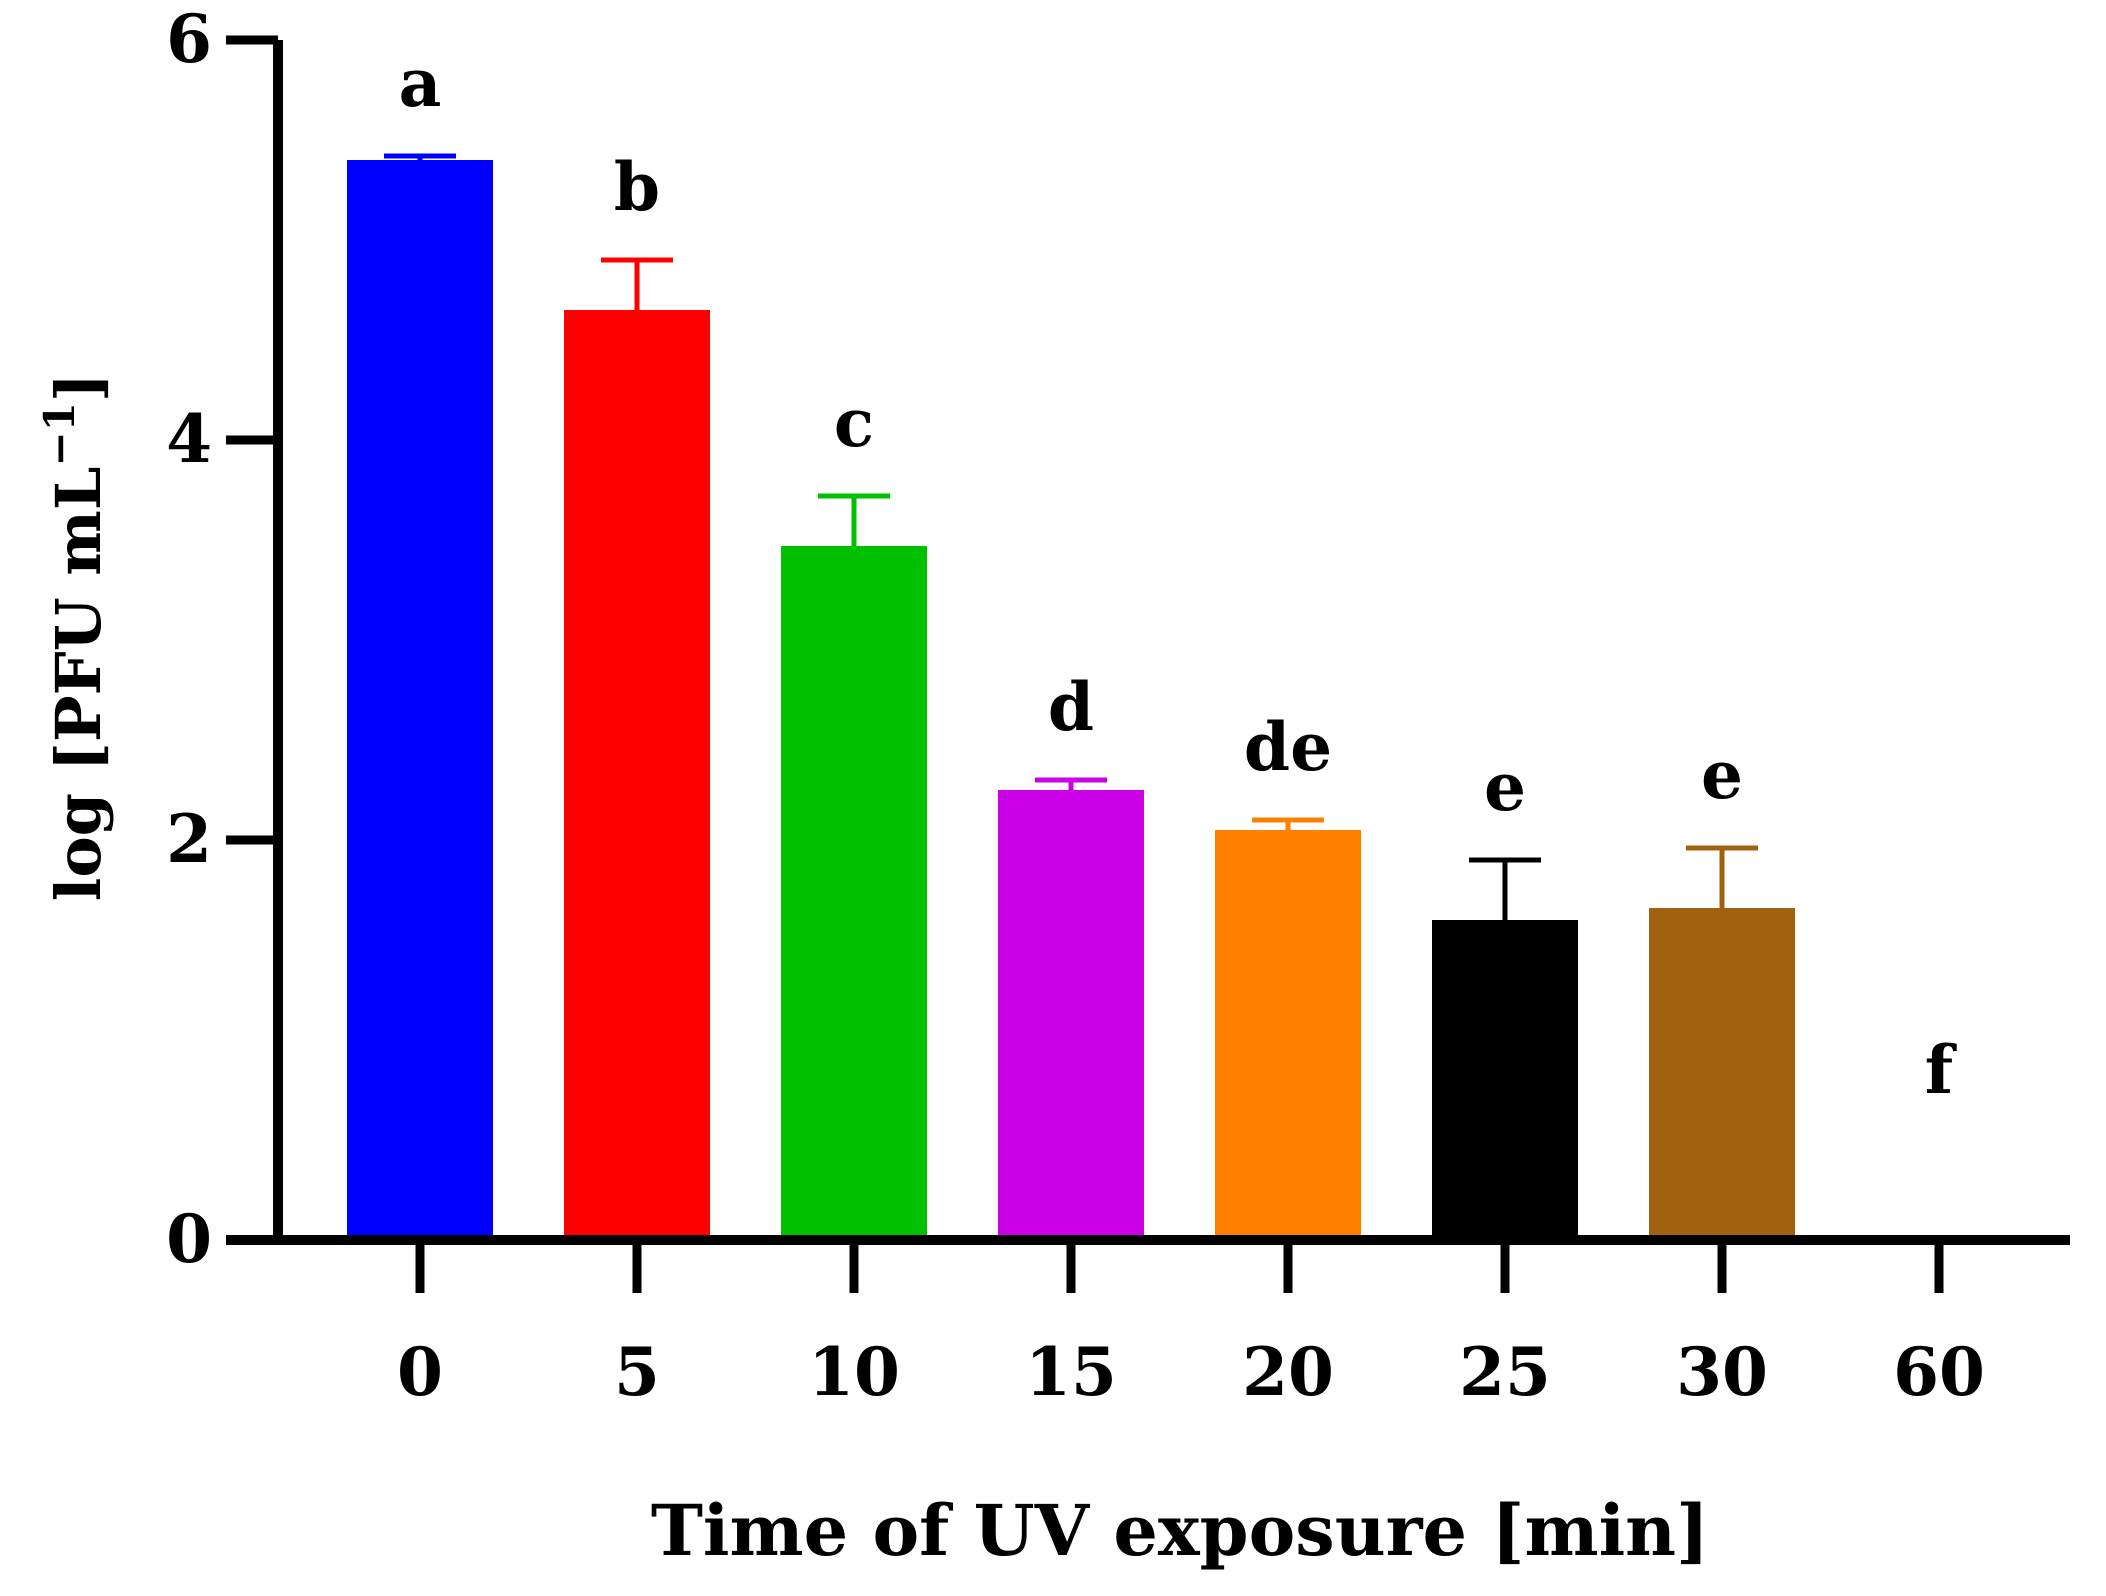 This screenshot has height=1596, width=2106. I want to click on y-tick-label-4: 4, so click(189, 439).